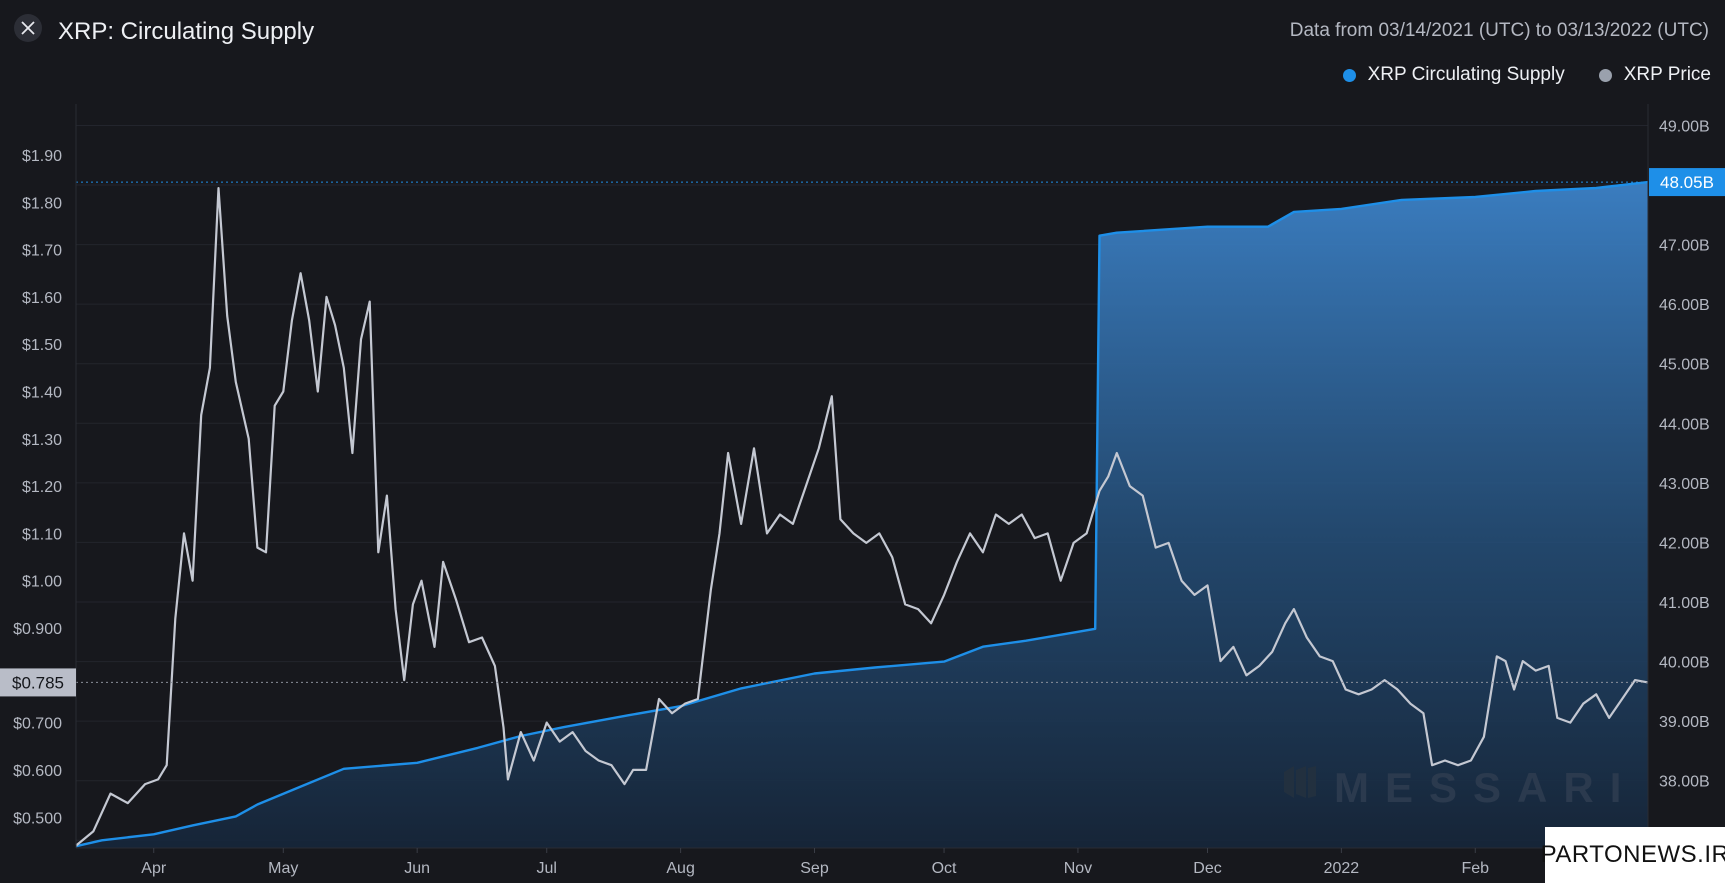 The width and height of the screenshot is (1725, 883). Describe the element at coordinates (944, 868) in the screenshot. I see `x-tick-label: Oct` at that location.